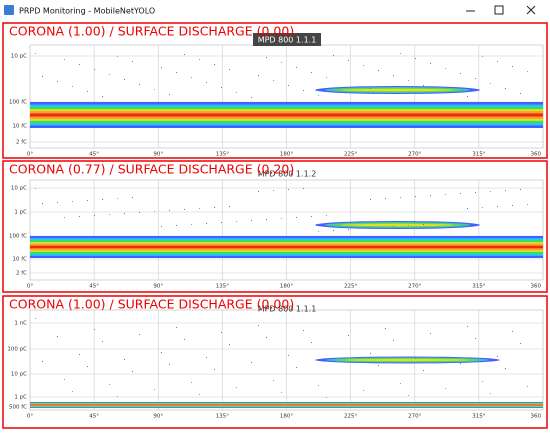 Image resolution: width=550 pixels, height=438 pixels. Describe the element at coordinates (287, 174) in the screenshot. I see `device-label: MPD 800 1.1.2` at that location.